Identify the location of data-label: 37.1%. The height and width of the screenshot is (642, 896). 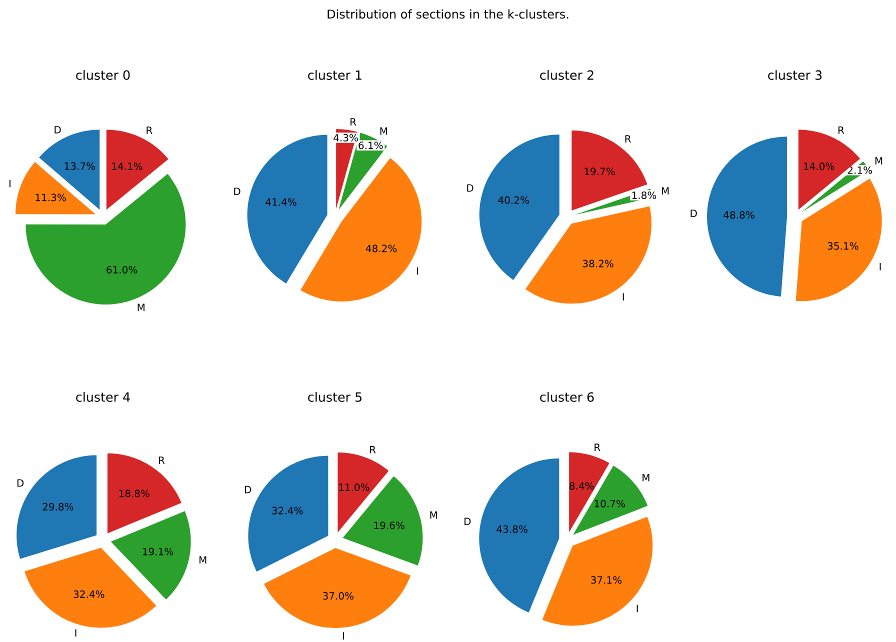
(606, 580).